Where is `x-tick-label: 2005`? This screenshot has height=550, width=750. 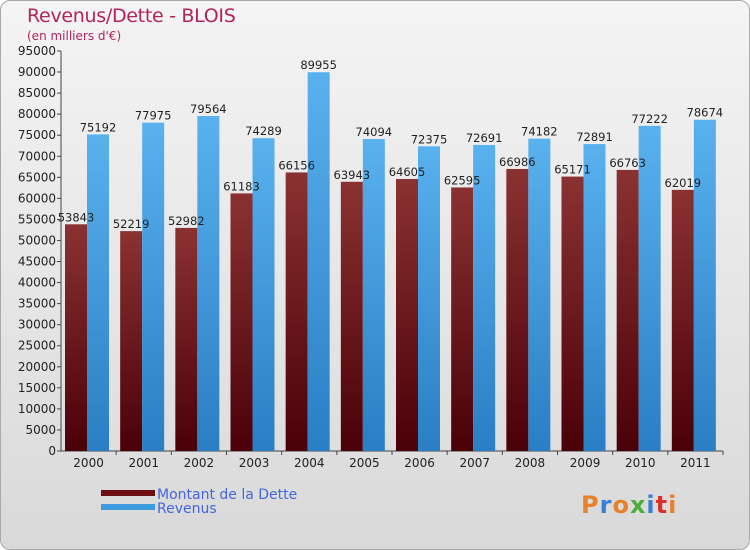
x-tick-label: 2005 is located at coordinates (364, 463).